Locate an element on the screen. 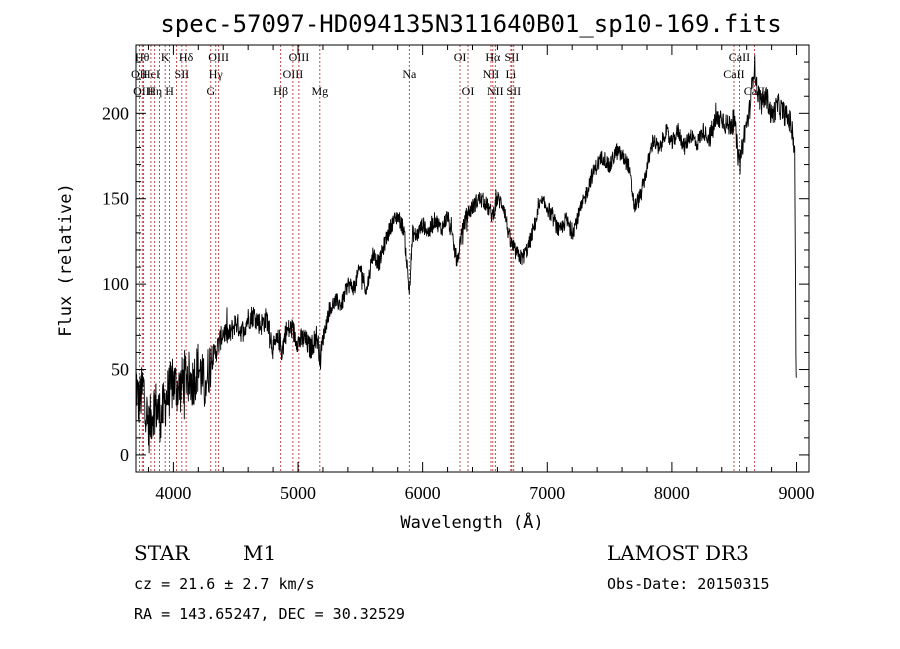  line-label-21: NII is located at coordinates (491, 74).